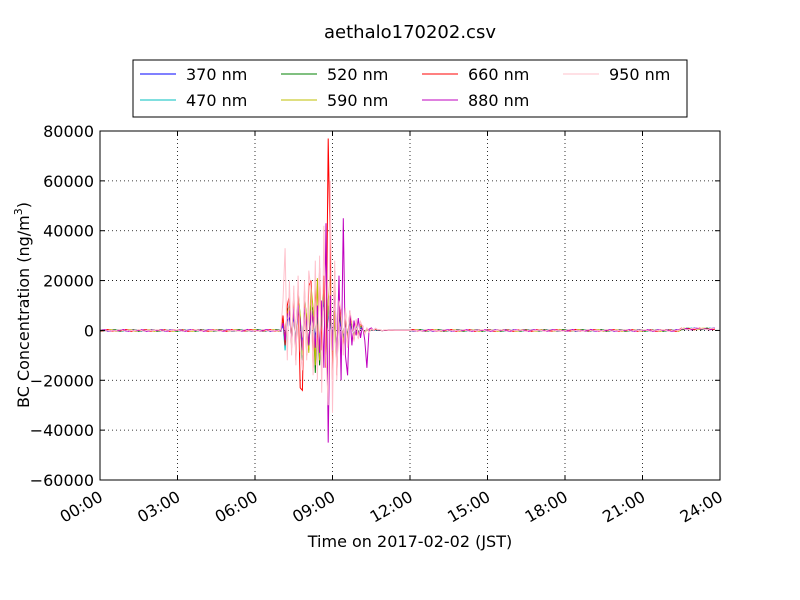 The image size is (800, 600). What do you see at coordinates (410, 32) in the screenshot?
I see `chart-title: aethalo170202.csv` at bounding box center [410, 32].